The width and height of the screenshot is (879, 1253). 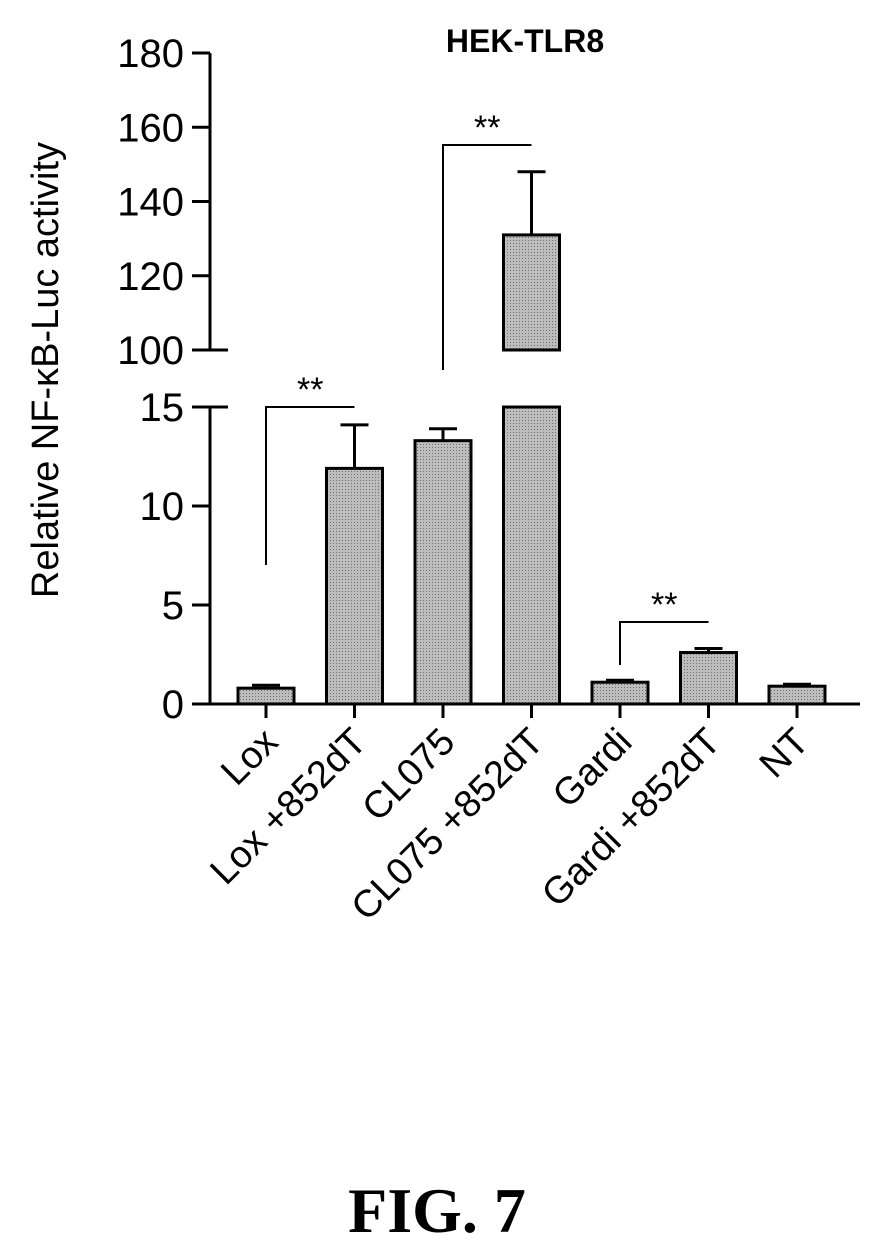 I want to click on y-tick-label: 0, so click(x=173, y=705).